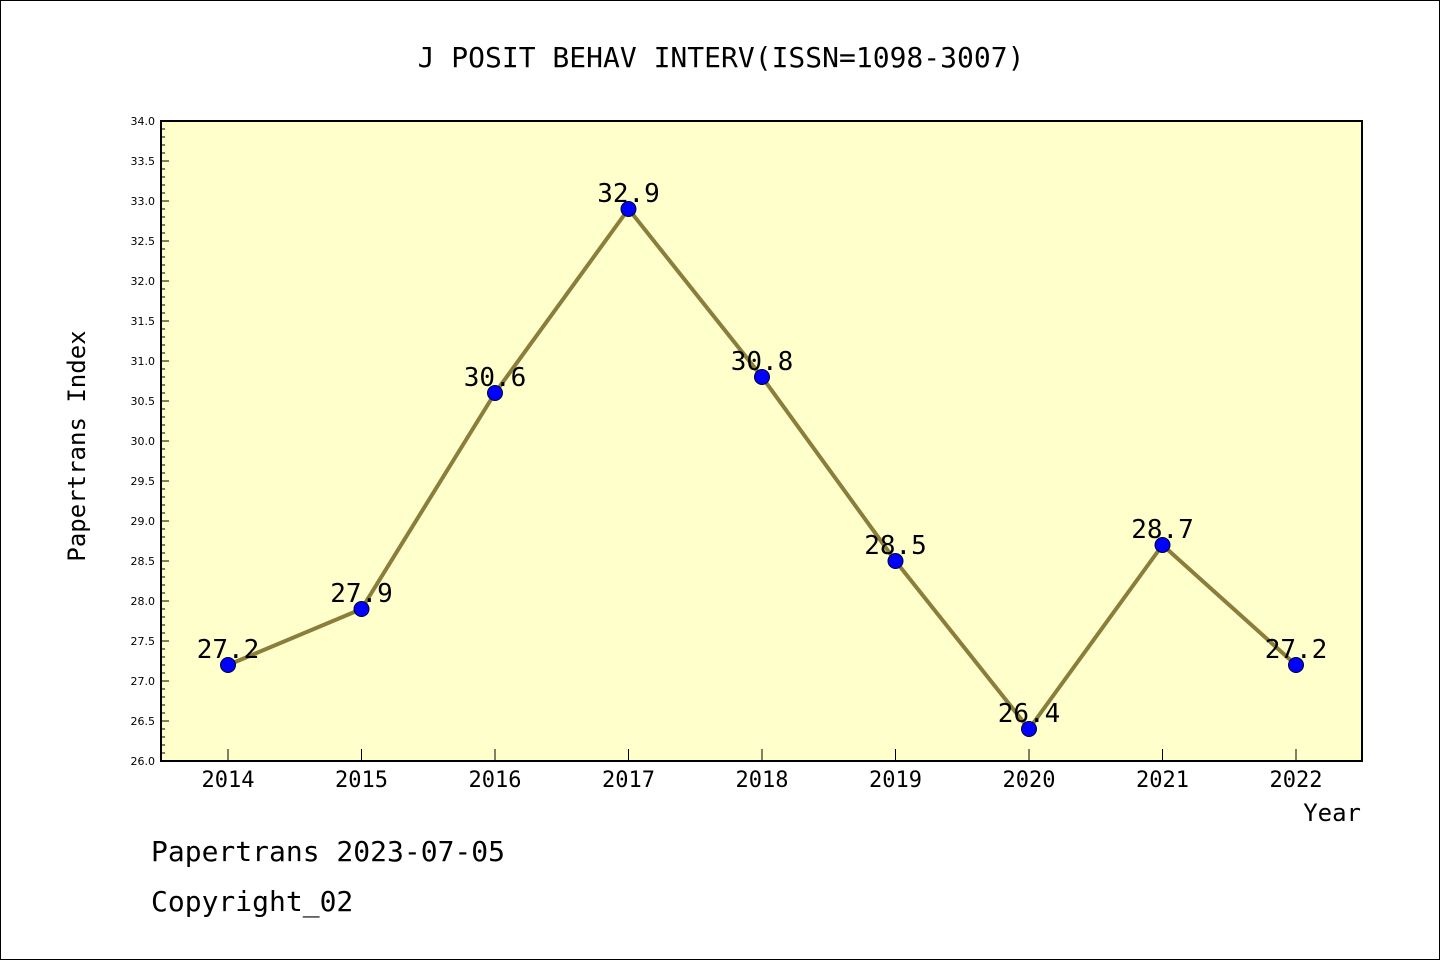 This screenshot has width=1440, height=961. Describe the element at coordinates (143, 481) in the screenshot. I see `y-tick-label: 29.5` at that location.